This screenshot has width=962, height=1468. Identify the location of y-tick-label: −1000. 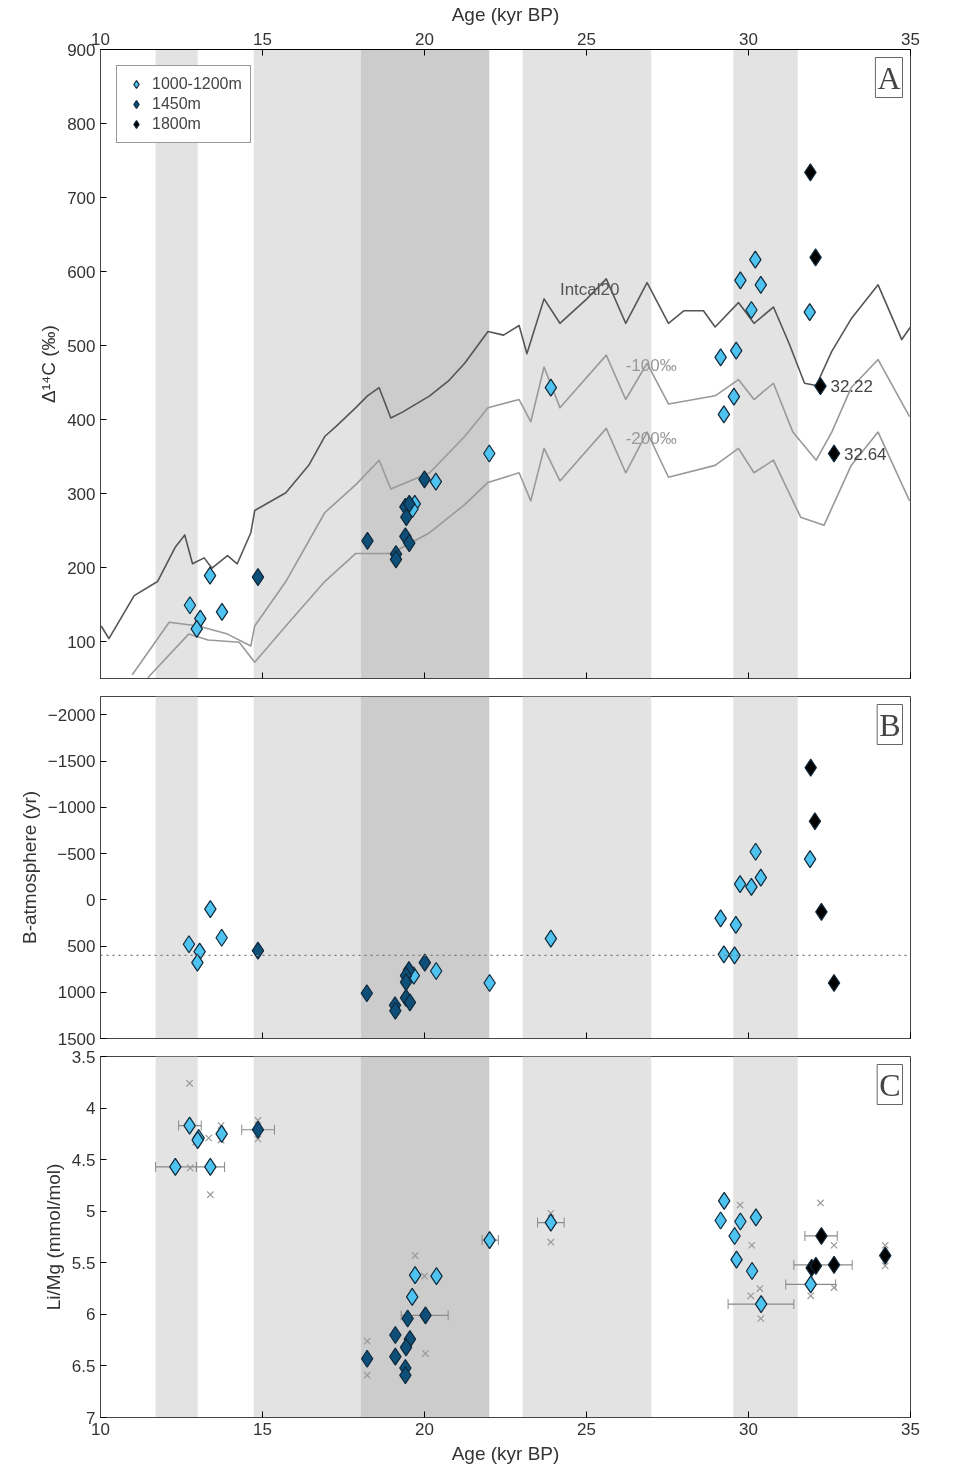
(71, 808).